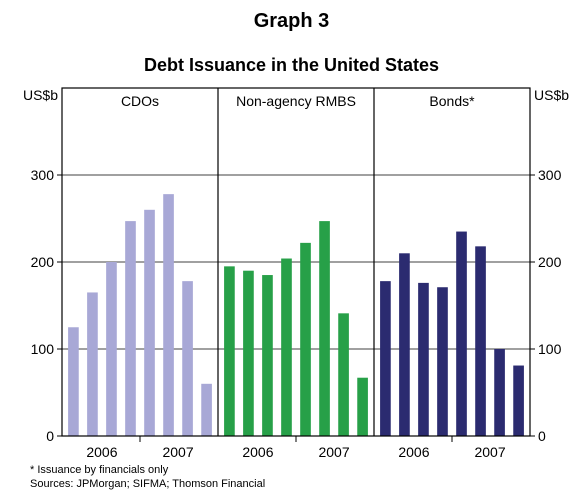  Describe the element at coordinates (43, 349) in the screenshot. I see `y-tick-label-left: 100` at that location.